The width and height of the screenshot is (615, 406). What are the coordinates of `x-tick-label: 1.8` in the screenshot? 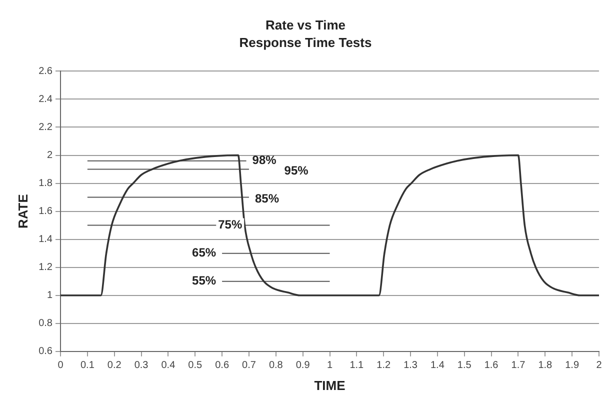 It's located at (545, 366).